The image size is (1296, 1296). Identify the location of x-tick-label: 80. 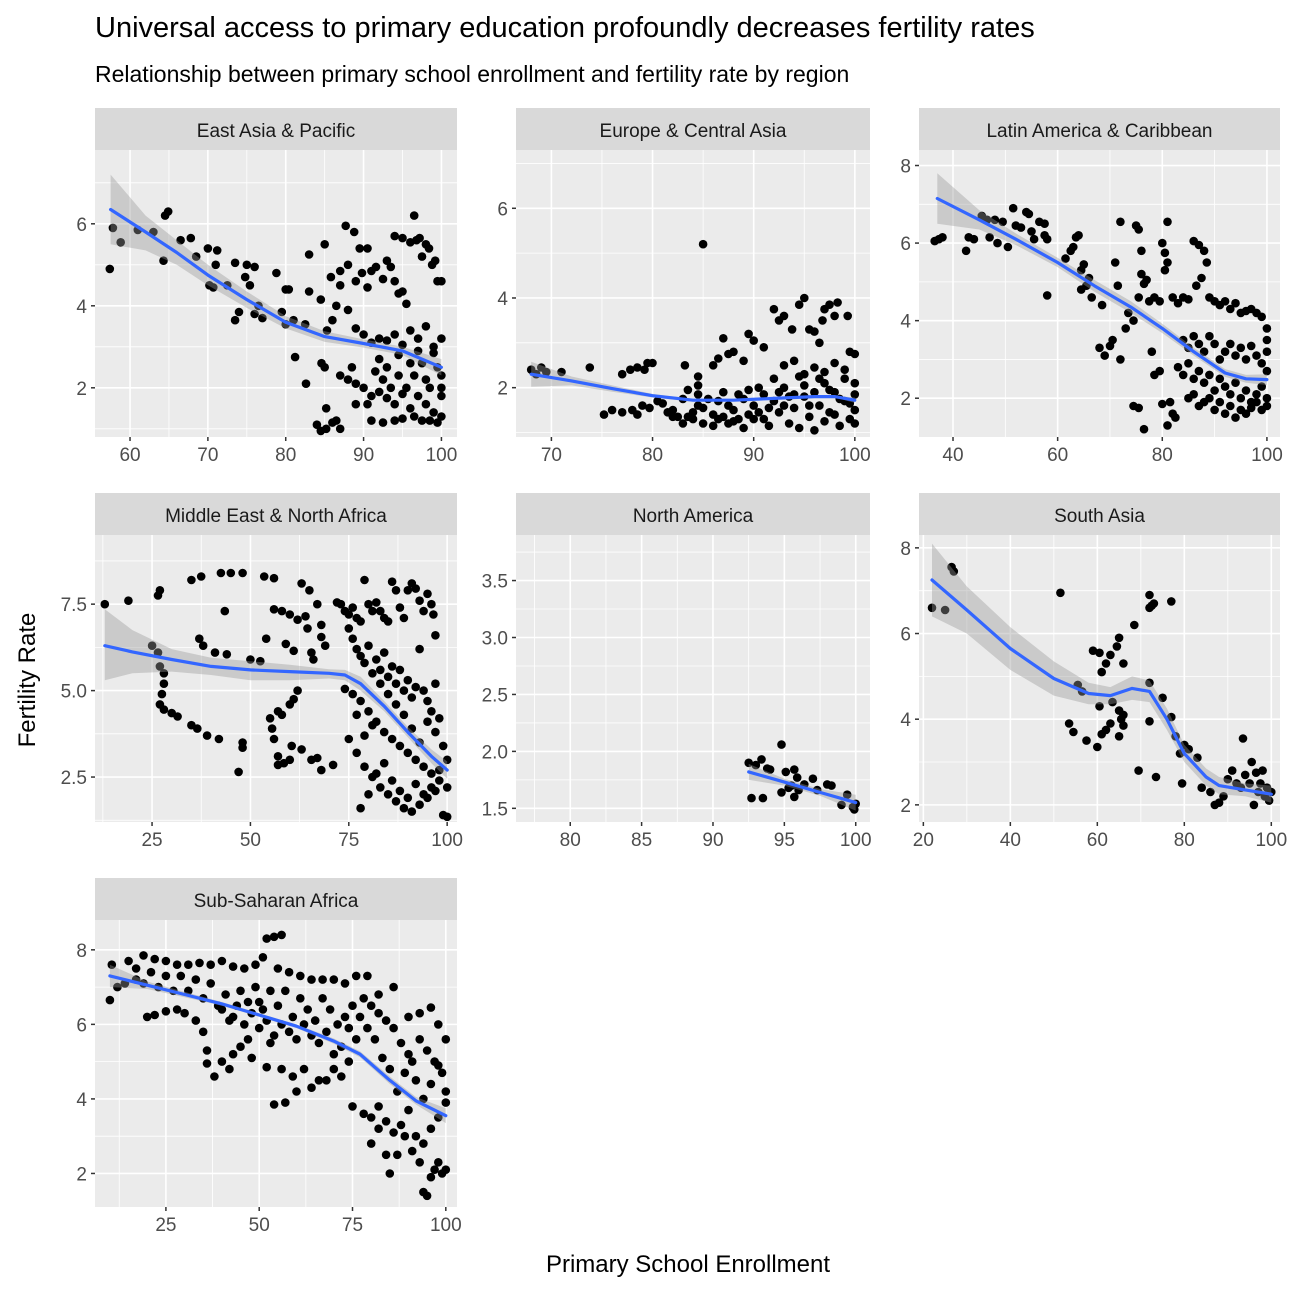
(285, 455).